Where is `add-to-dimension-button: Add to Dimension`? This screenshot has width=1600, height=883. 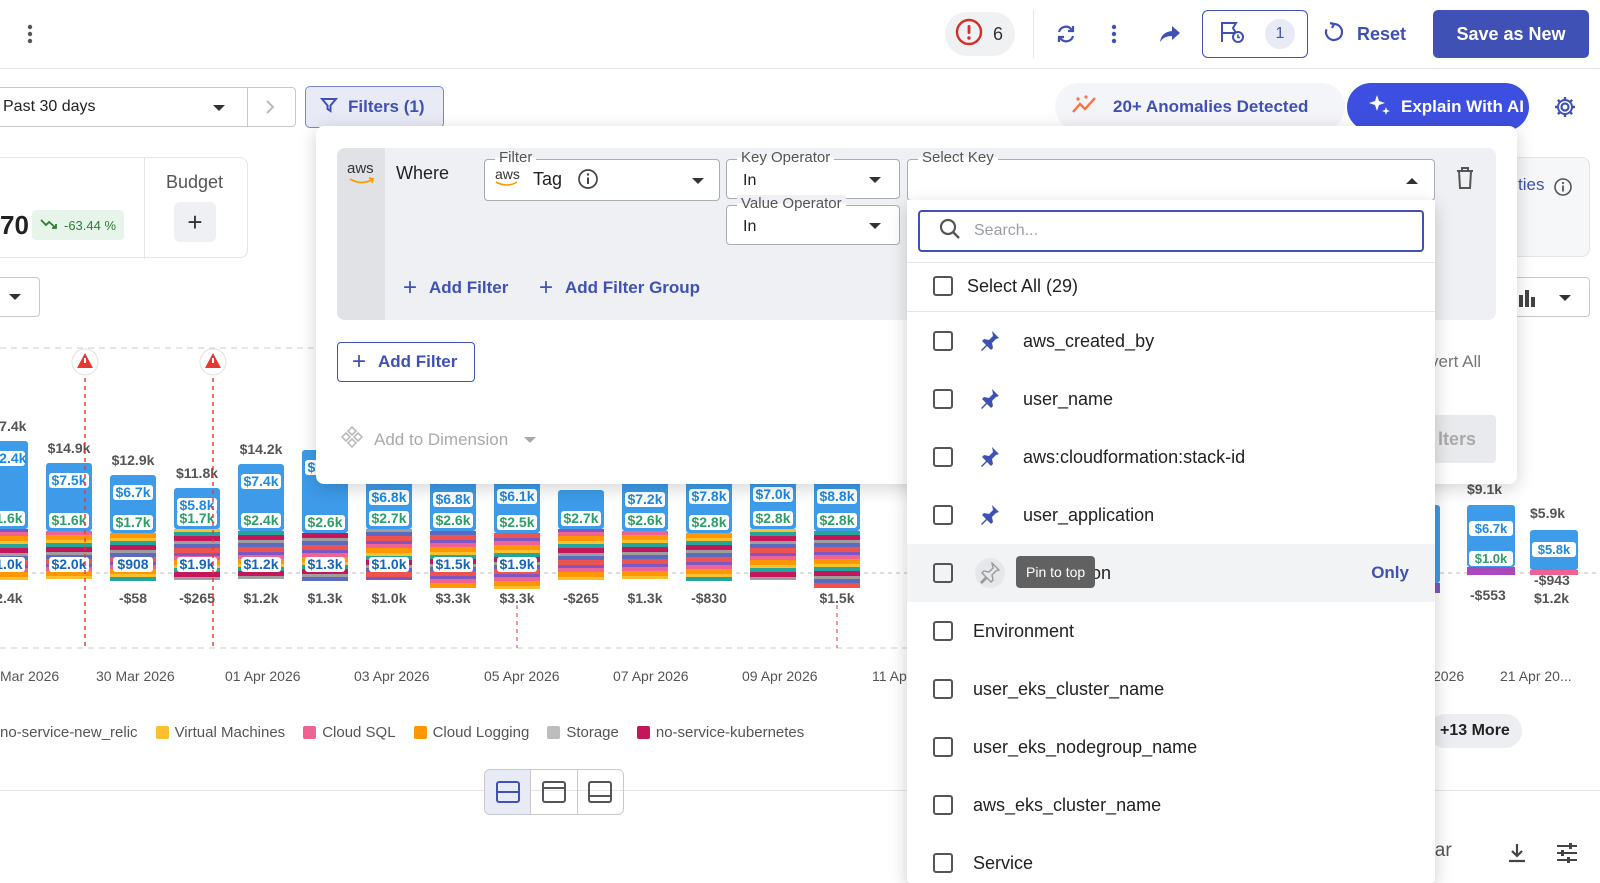
add-to-dimension-button: Add to Dimension is located at coordinates (438, 439).